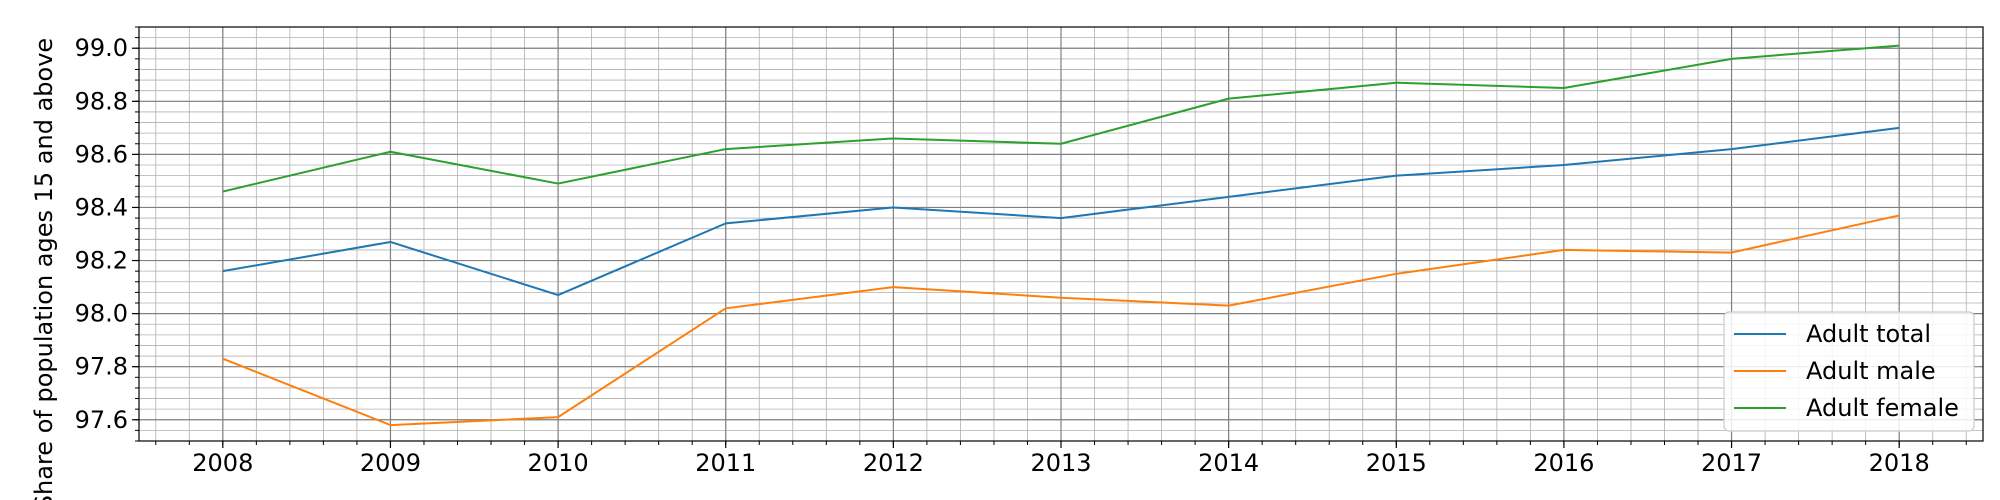  Describe the element at coordinates (893, 463) in the screenshot. I see `x-tick-label: 2012` at that location.